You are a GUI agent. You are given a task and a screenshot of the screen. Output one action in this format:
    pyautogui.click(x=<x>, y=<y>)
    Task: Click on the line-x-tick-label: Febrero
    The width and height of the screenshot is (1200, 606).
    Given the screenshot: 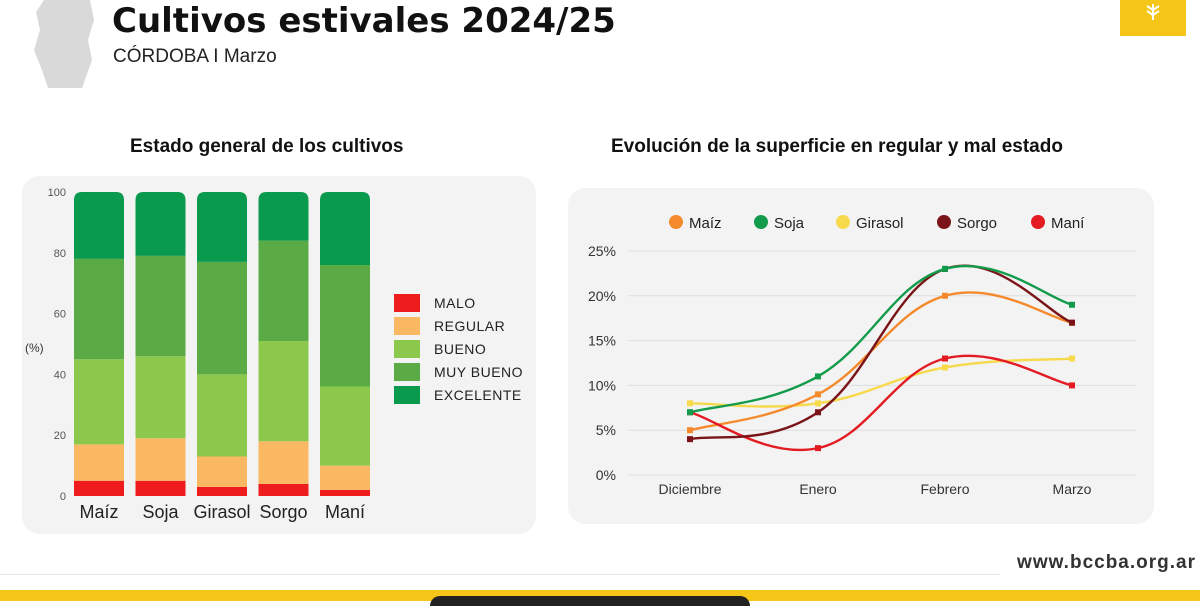 What is the action you would take?
    pyautogui.click(x=944, y=489)
    